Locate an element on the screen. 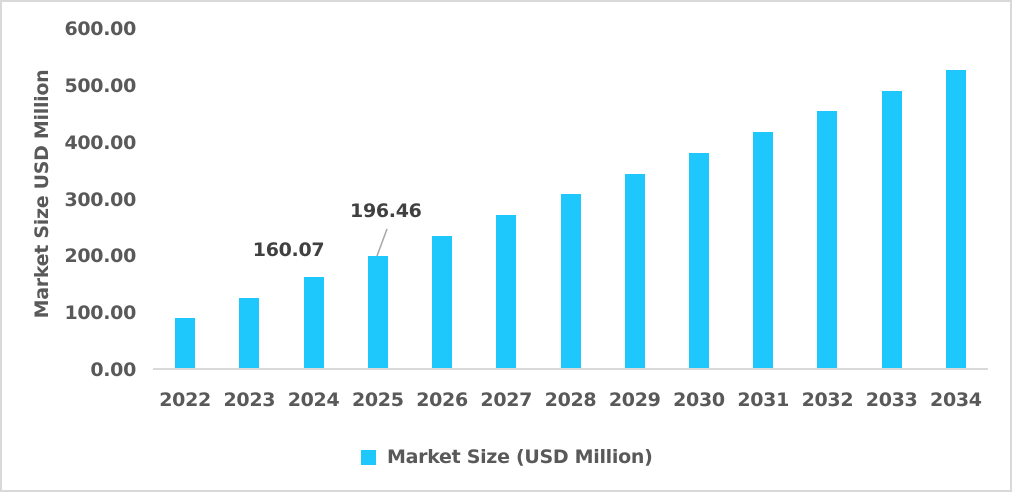 Image resolution: width=1012 pixels, height=493 pixels. bar-2022 is located at coordinates (185, 343).